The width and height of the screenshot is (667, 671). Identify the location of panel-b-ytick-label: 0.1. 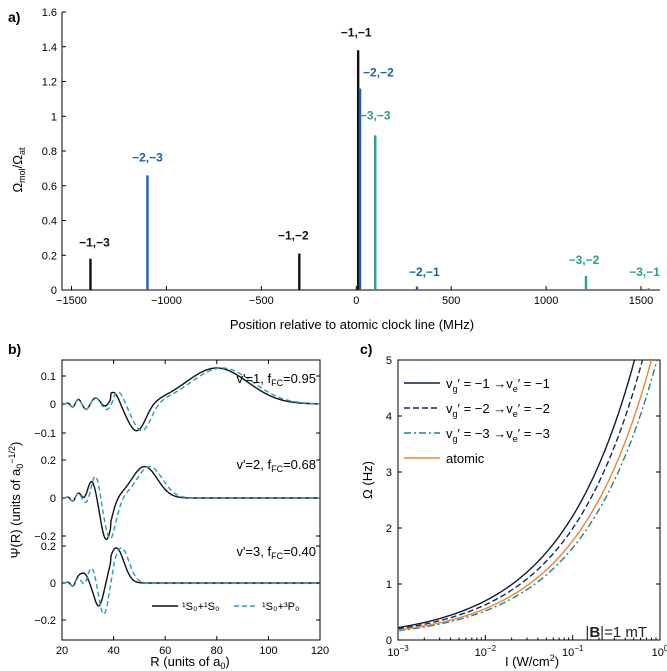
(48, 377).